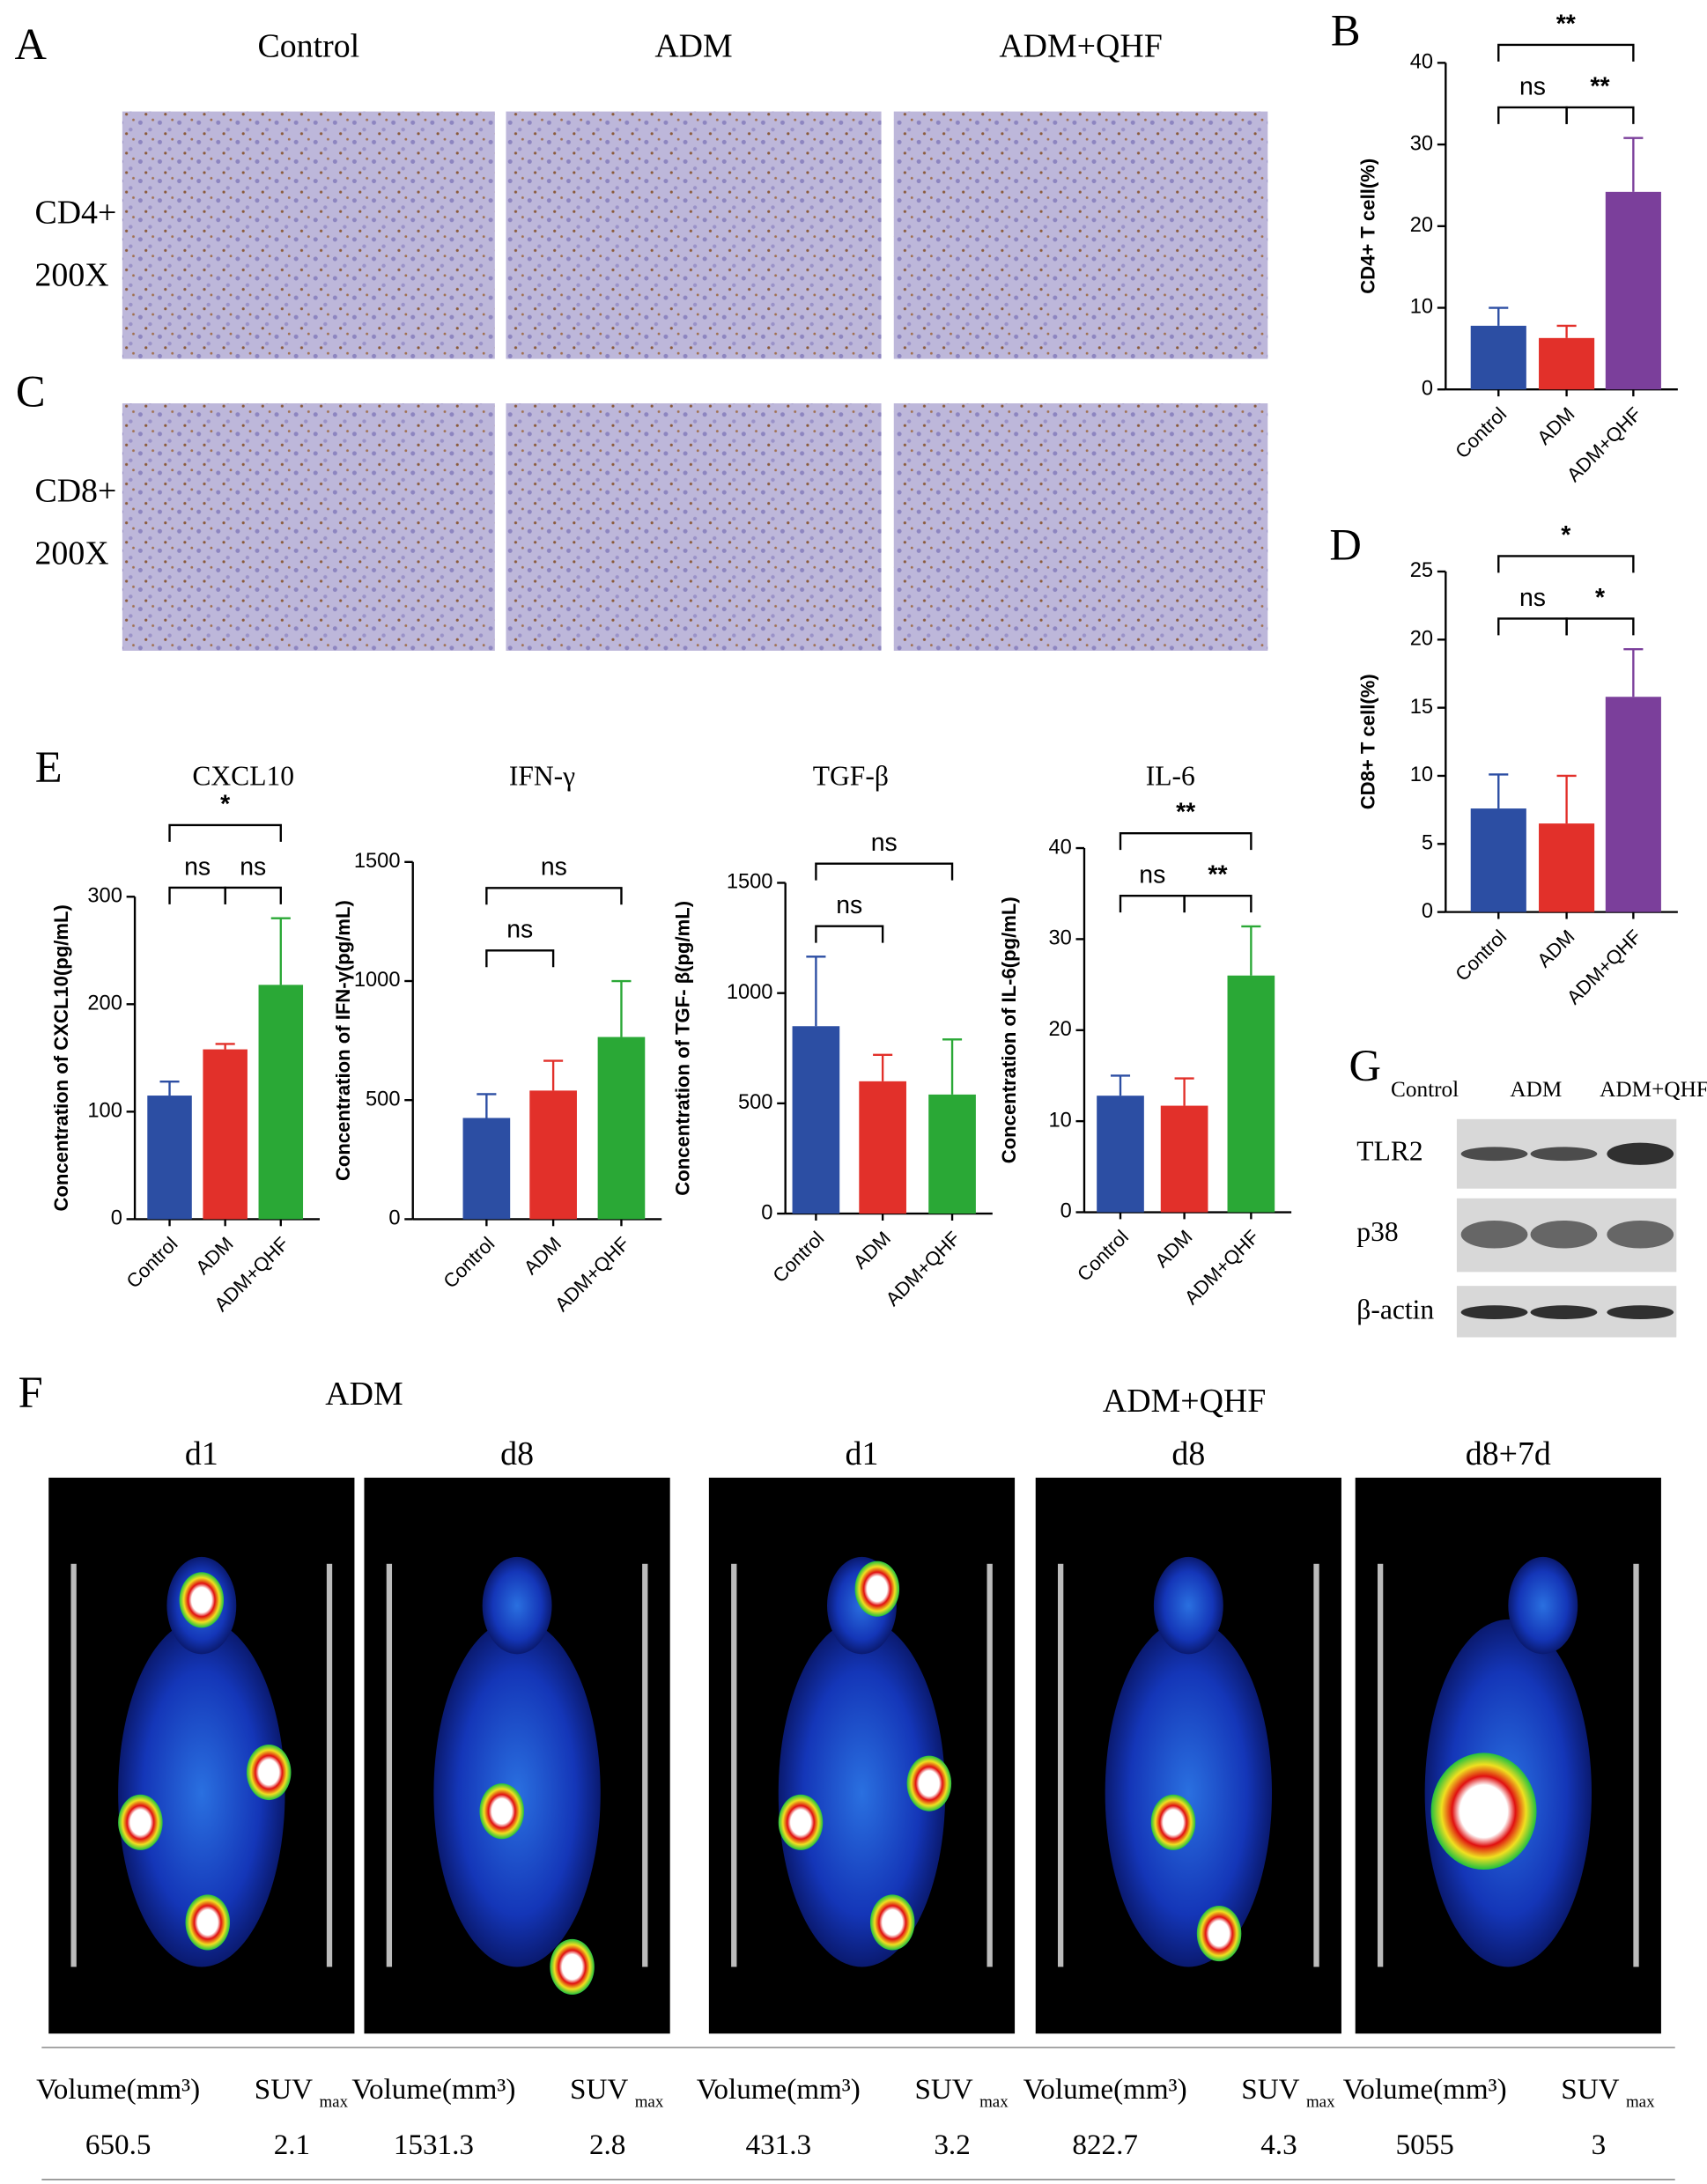 The image size is (1707, 2184). Describe the element at coordinates (364, 1394) in the screenshot. I see `group-label: ADM` at that location.